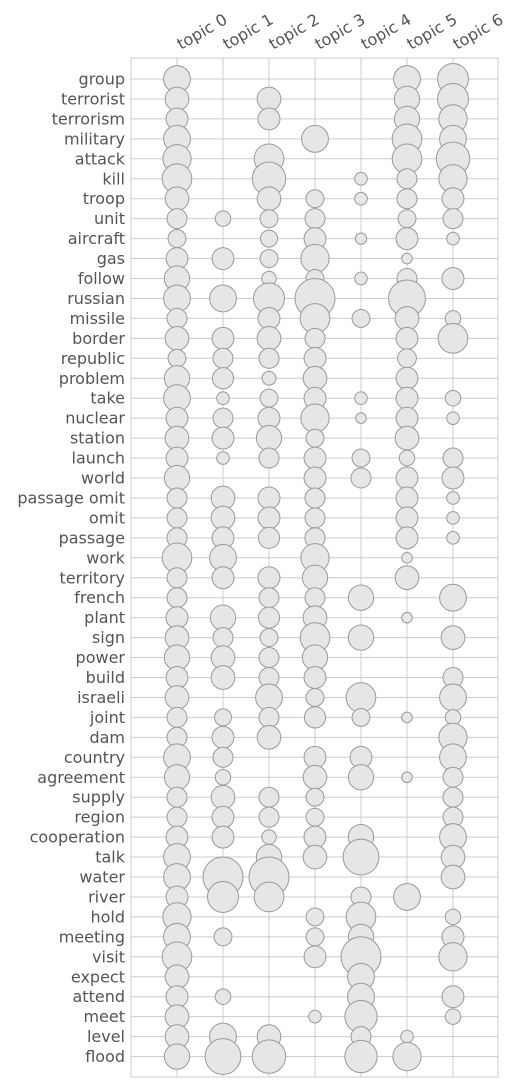 The height and width of the screenshot is (1087, 521). What do you see at coordinates (248, 32) in the screenshot?
I see `x-tick-label: topic 1` at bounding box center [248, 32].